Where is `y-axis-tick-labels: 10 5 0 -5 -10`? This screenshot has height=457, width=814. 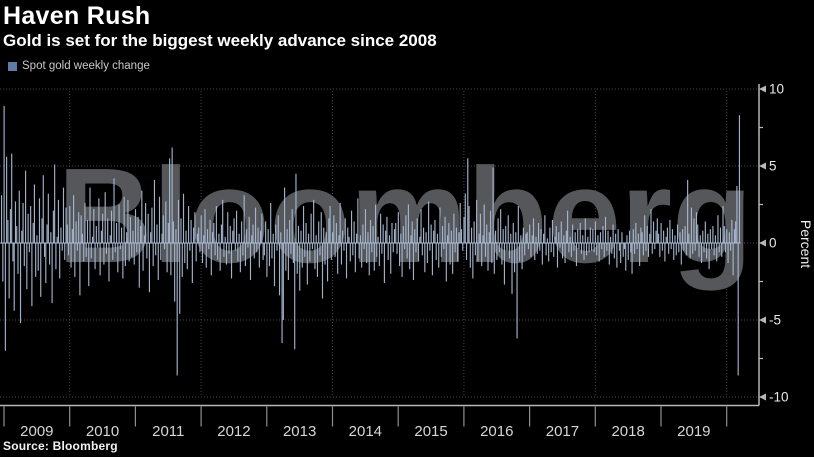
y-axis-tick-labels: 10 5 0 -5 -10 is located at coordinates (779, 243).